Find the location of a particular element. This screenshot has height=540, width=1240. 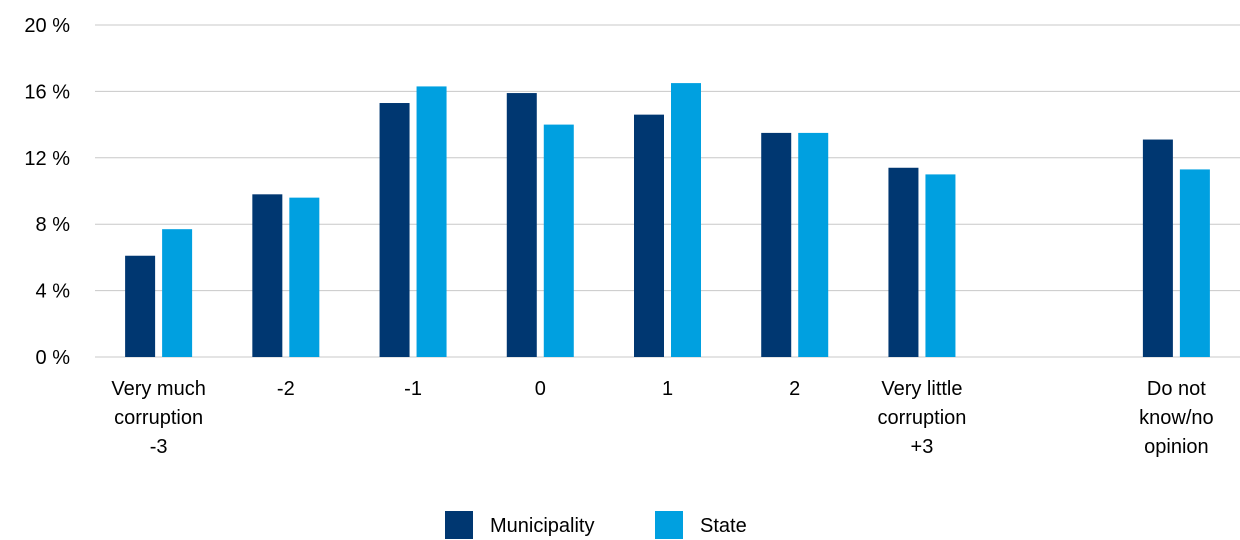

x-category-label: +3 is located at coordinates (922, 447).